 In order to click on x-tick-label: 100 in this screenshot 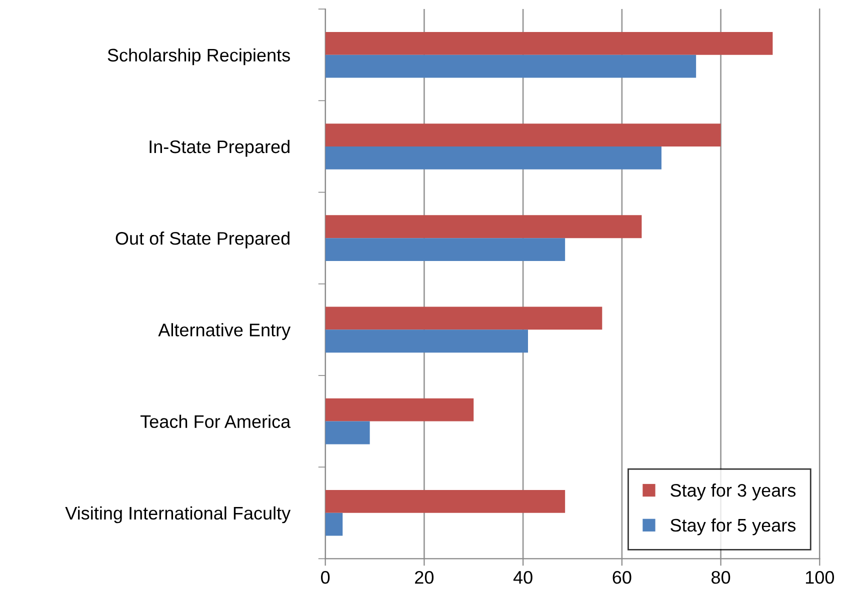, I will do `click(820, 577)`.